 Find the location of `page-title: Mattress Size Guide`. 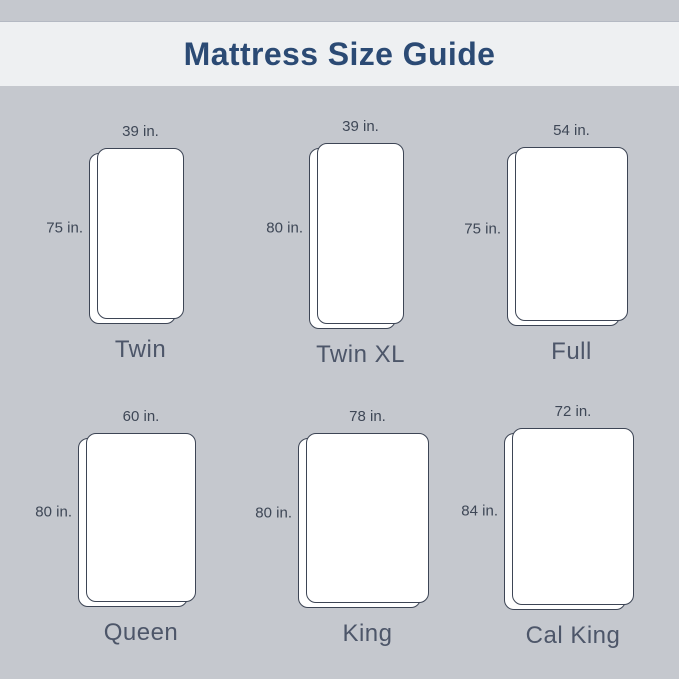

page-title: Mattress Size Guide is located at coordinates (339, 53).